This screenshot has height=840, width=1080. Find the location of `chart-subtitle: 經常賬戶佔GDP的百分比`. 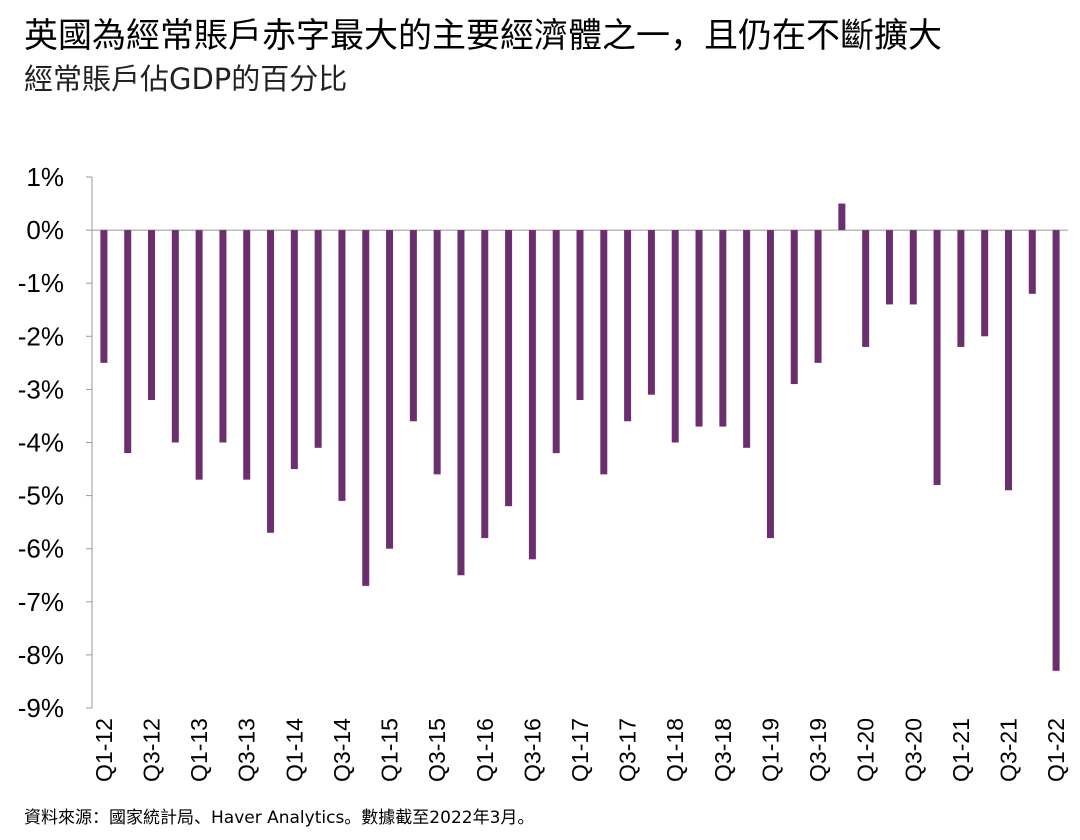

chart-subtitle: 經常賬戶佔GDP的百分比 is located at coordinates (186, 79).